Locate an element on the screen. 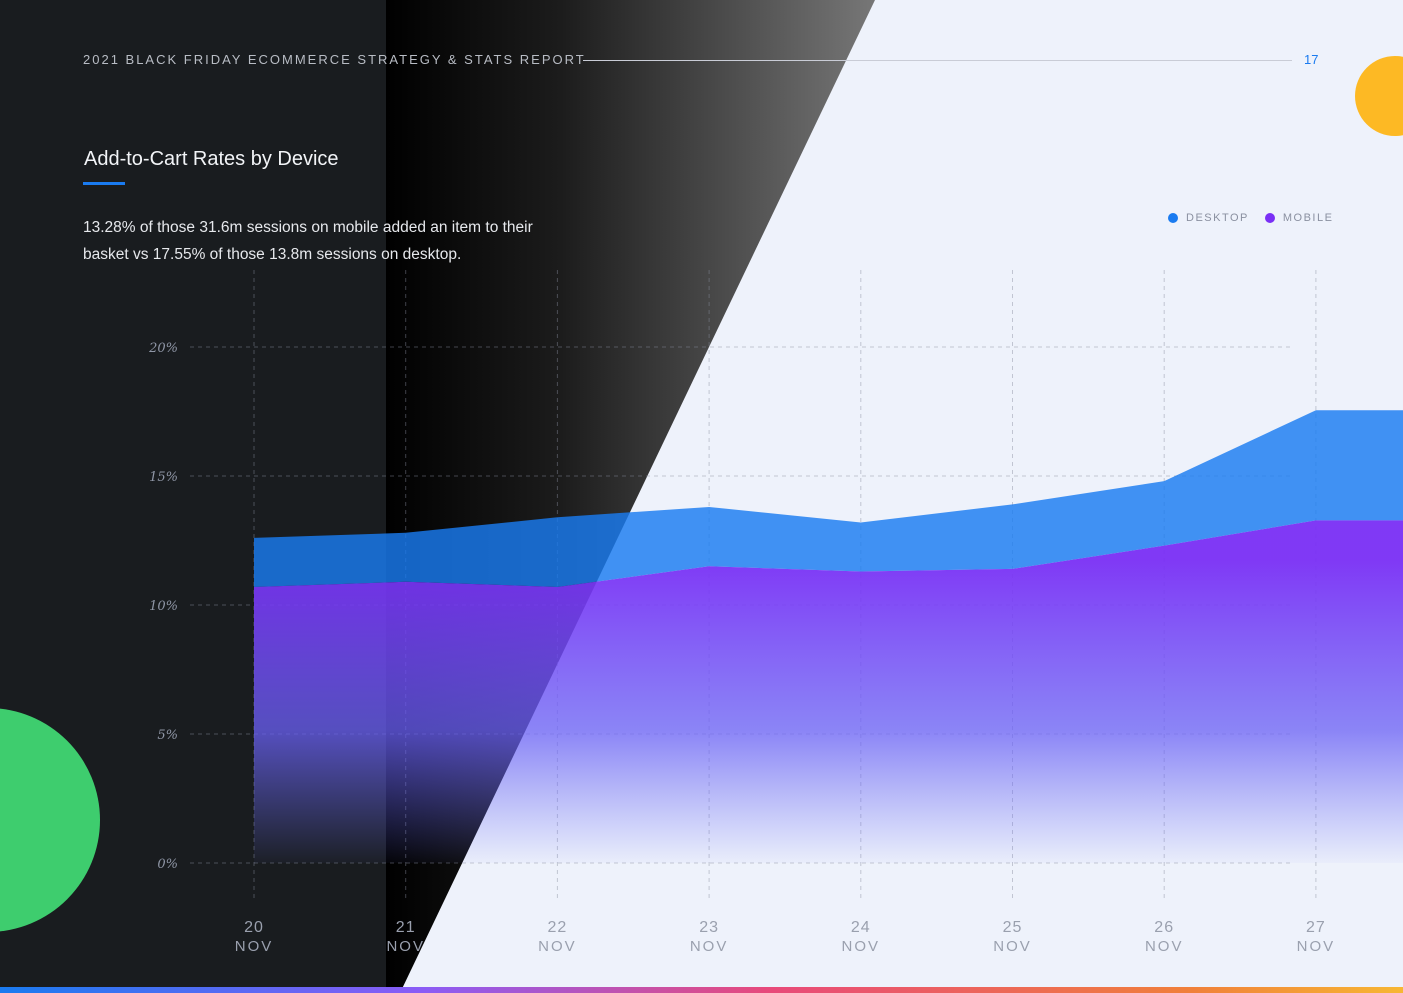  y-tick-label: 10% is located at coordinates (163, 606).